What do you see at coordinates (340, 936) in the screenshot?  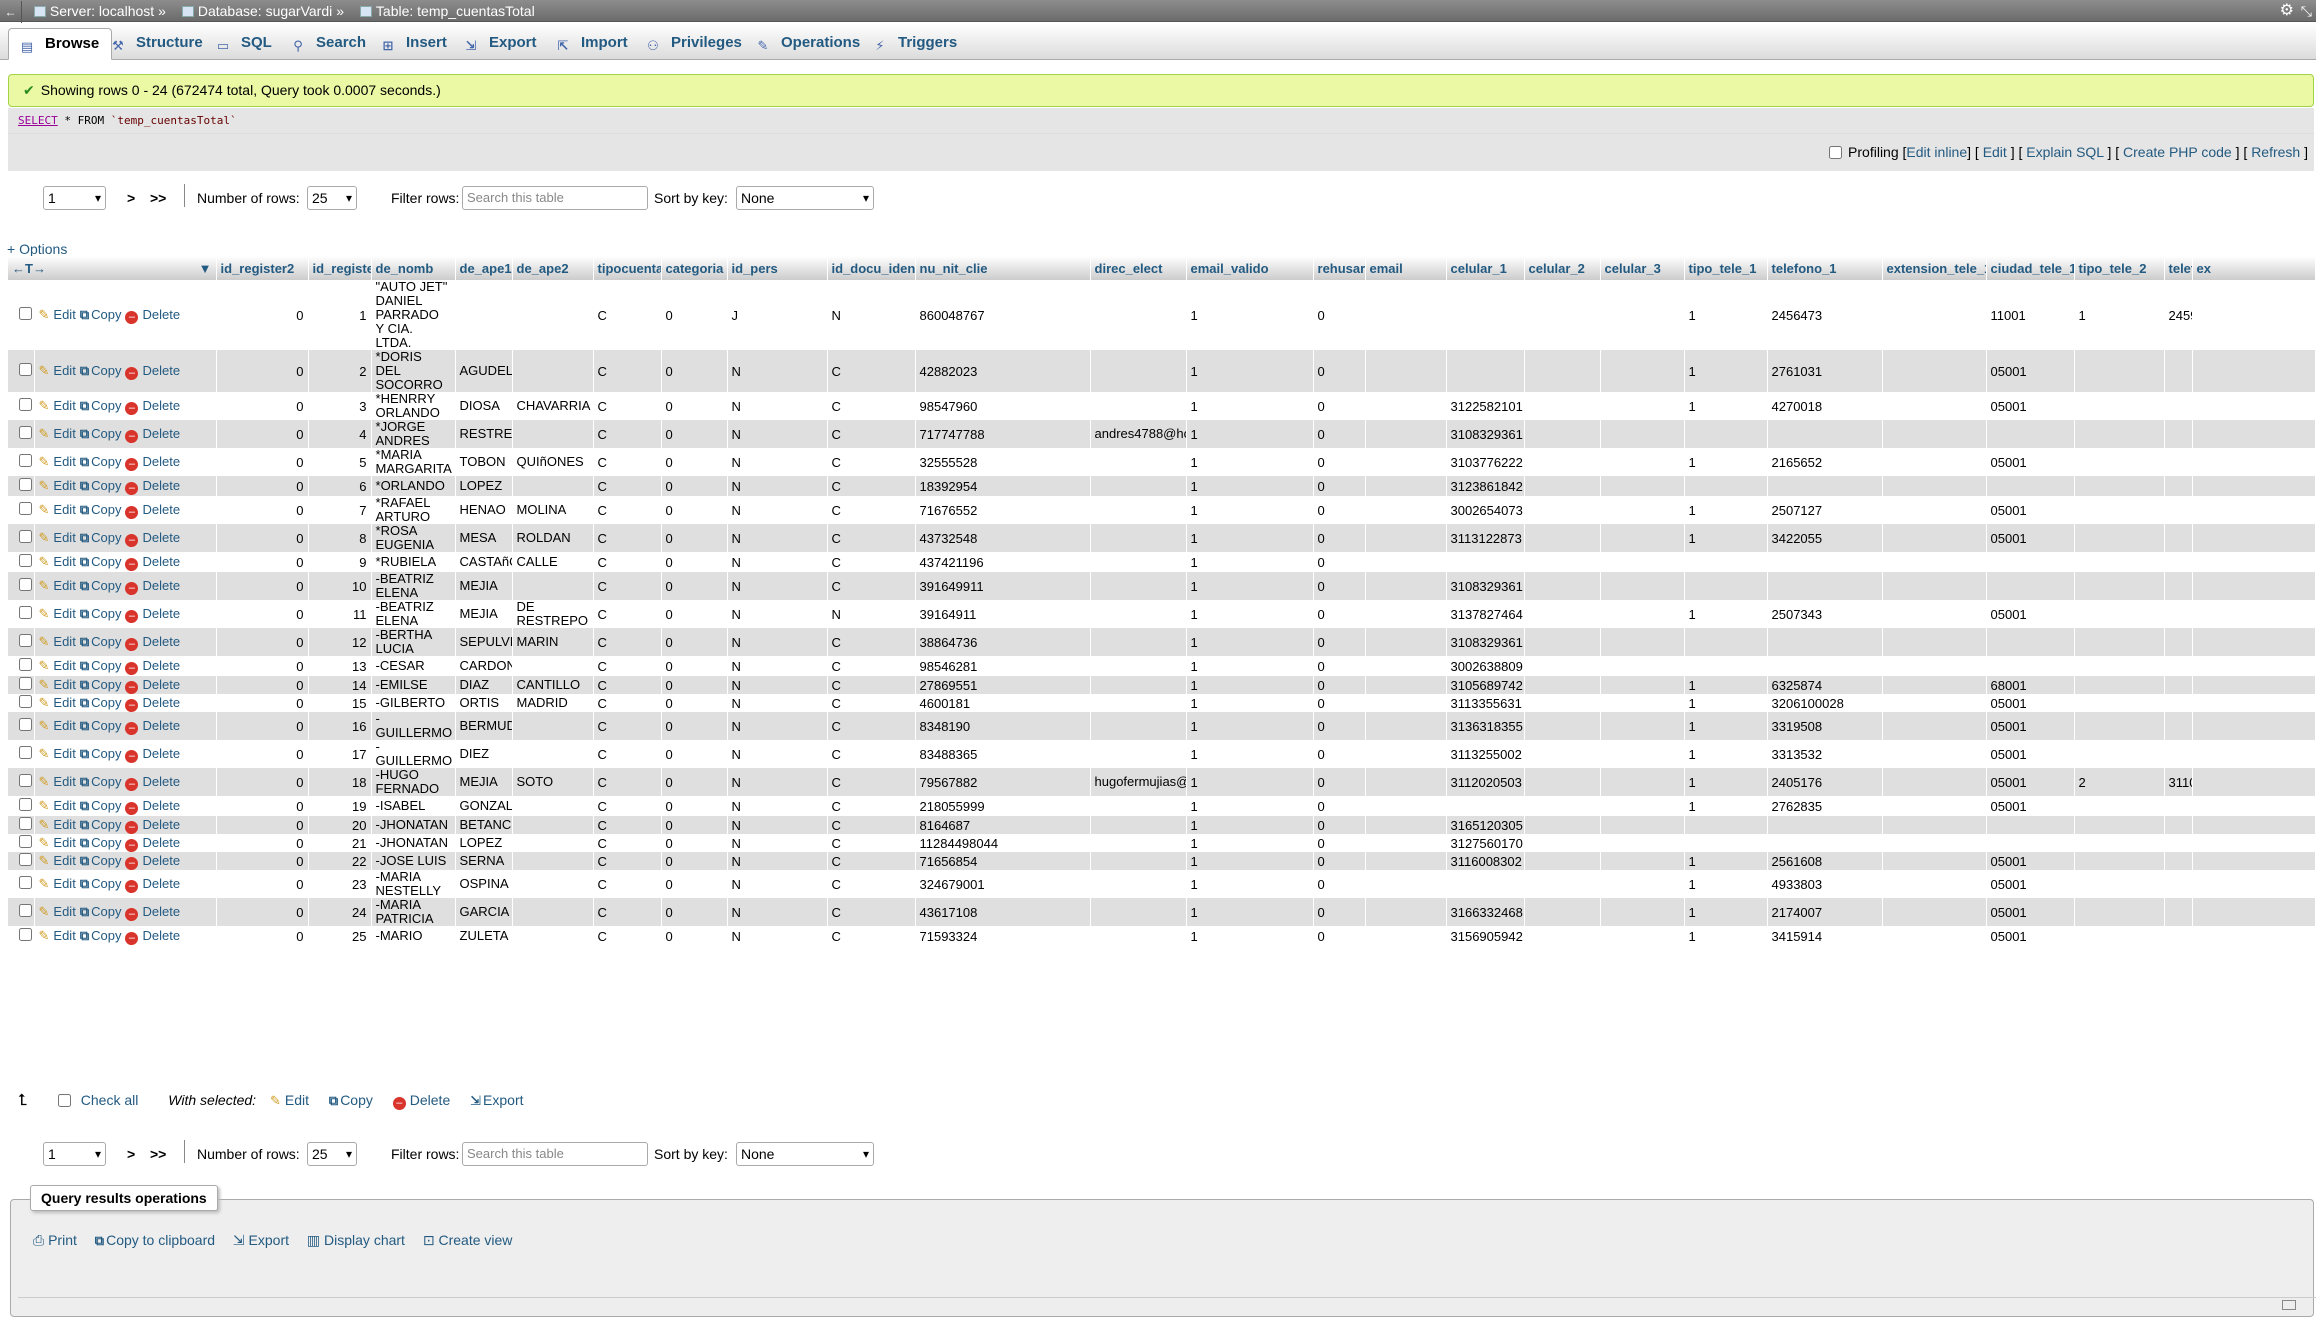 I see `cell-id-register: 25` at bounding box center [340, 936].